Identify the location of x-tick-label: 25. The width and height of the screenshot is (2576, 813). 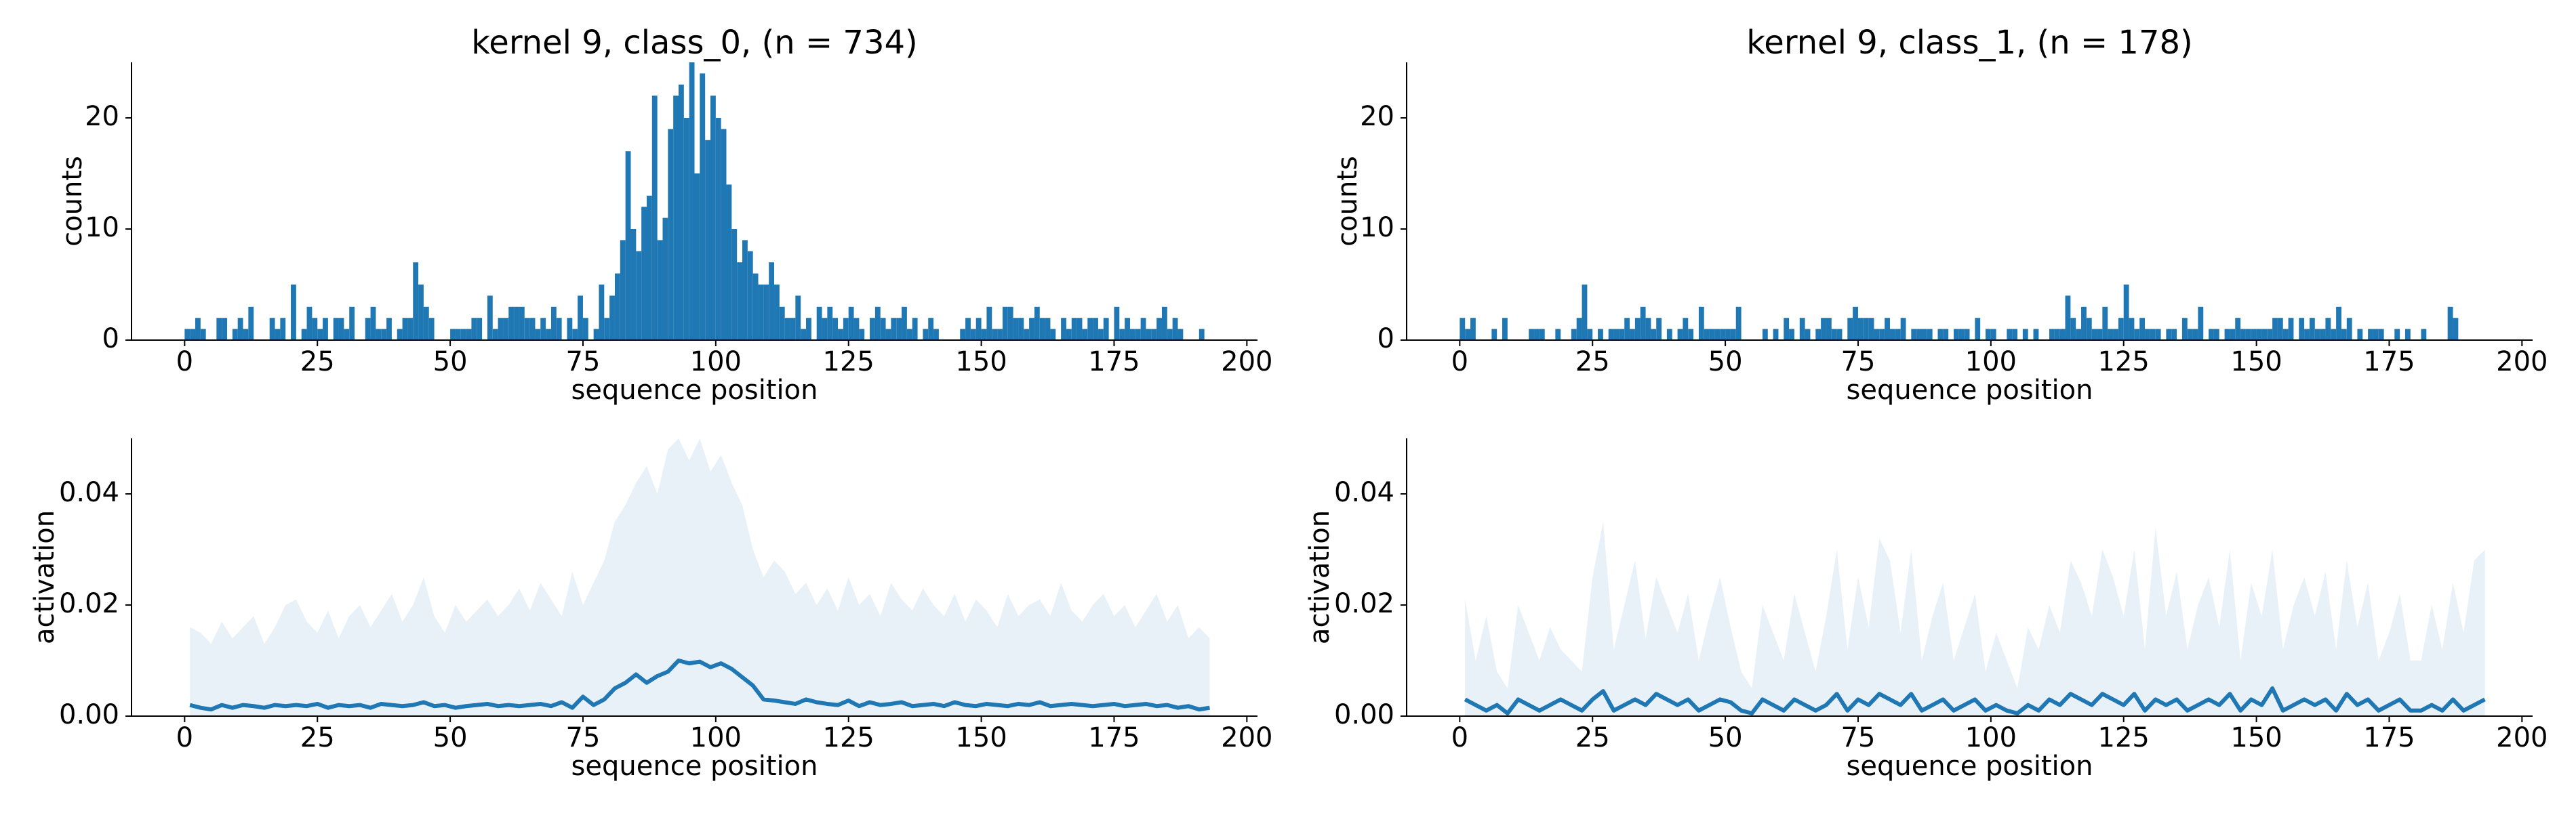
(1592, 737).